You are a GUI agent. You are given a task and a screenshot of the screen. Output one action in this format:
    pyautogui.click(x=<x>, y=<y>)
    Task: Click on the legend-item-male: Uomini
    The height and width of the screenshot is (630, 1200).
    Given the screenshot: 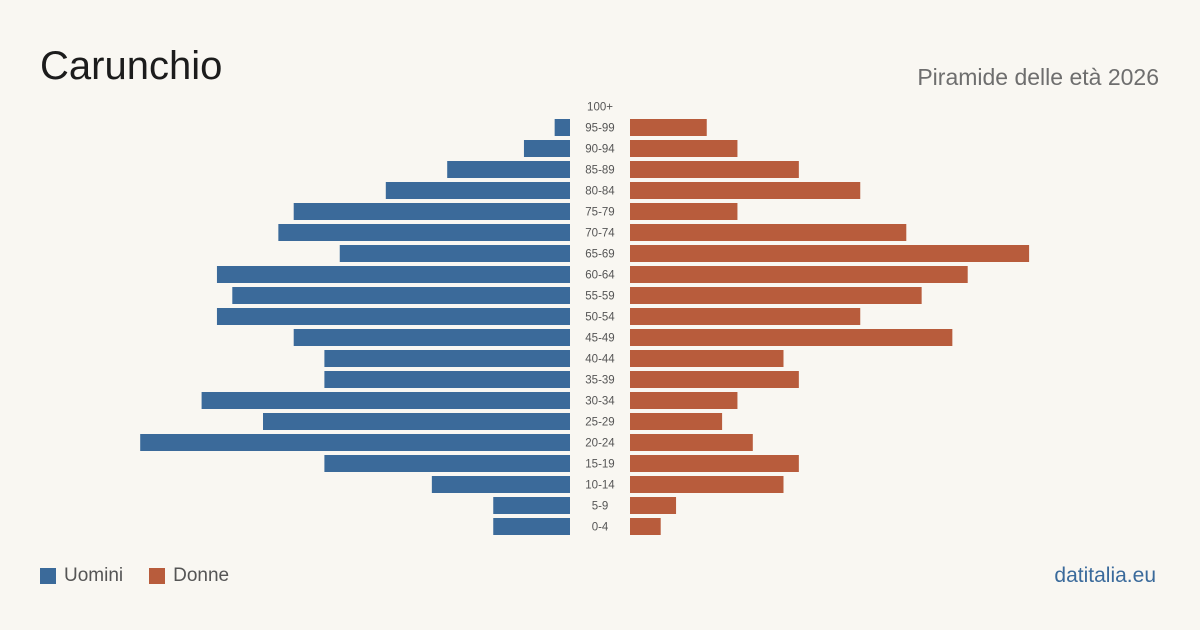 What is the action you would take?
    pyautogui.click(x=81, y=576)
    